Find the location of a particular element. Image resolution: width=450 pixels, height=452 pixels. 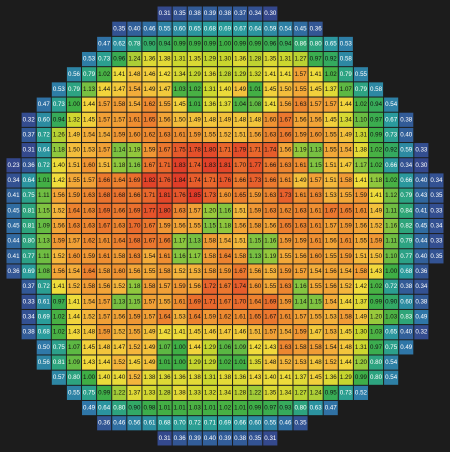

die-value: 0.31 is located at coordinates (270, 438).